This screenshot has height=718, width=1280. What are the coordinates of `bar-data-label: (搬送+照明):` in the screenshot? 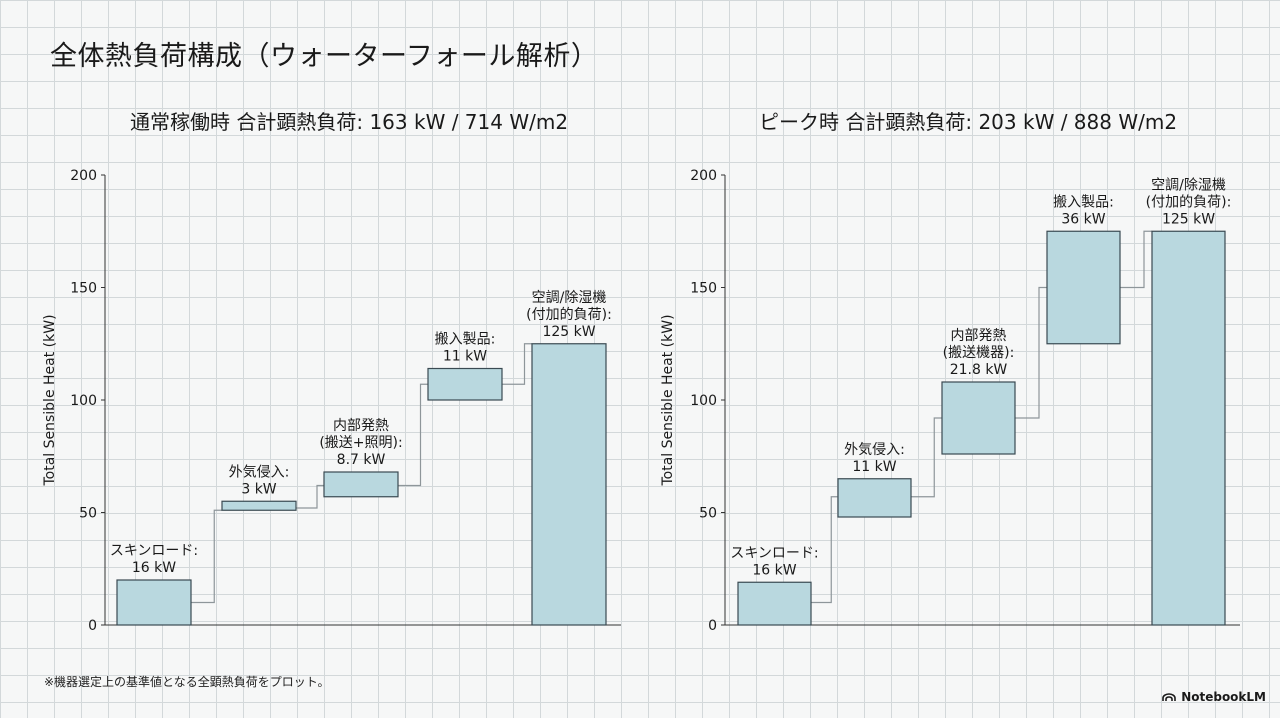 It's located at (360, 443).